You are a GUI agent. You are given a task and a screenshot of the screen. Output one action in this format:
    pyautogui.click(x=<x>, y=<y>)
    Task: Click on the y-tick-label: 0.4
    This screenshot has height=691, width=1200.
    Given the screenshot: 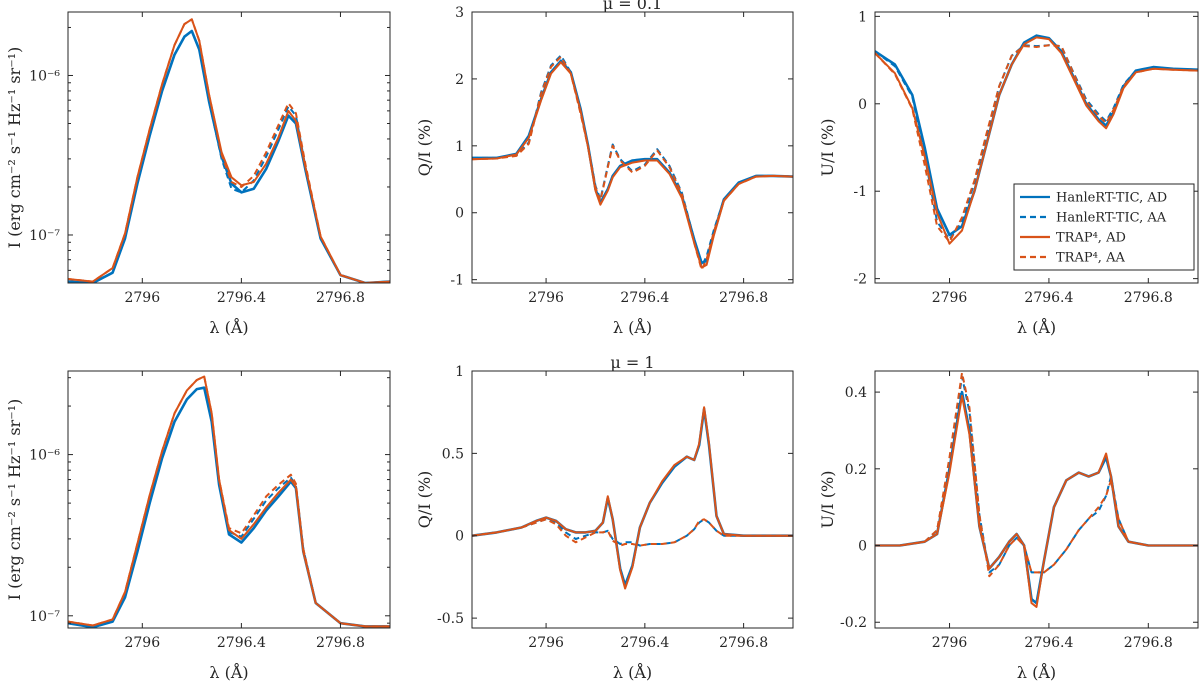 What is the action you would take?
    pyautogui.click(x=856, y=393)
    